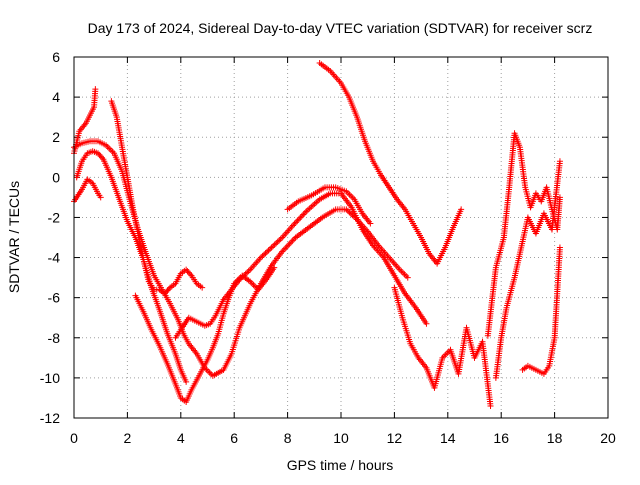 The height and width of the screenshot is (485, 640). Describe the element at coordinates (14, 237) in the screenshot. I see `y-axis-label: SDTVAR / TECUs` at that location.